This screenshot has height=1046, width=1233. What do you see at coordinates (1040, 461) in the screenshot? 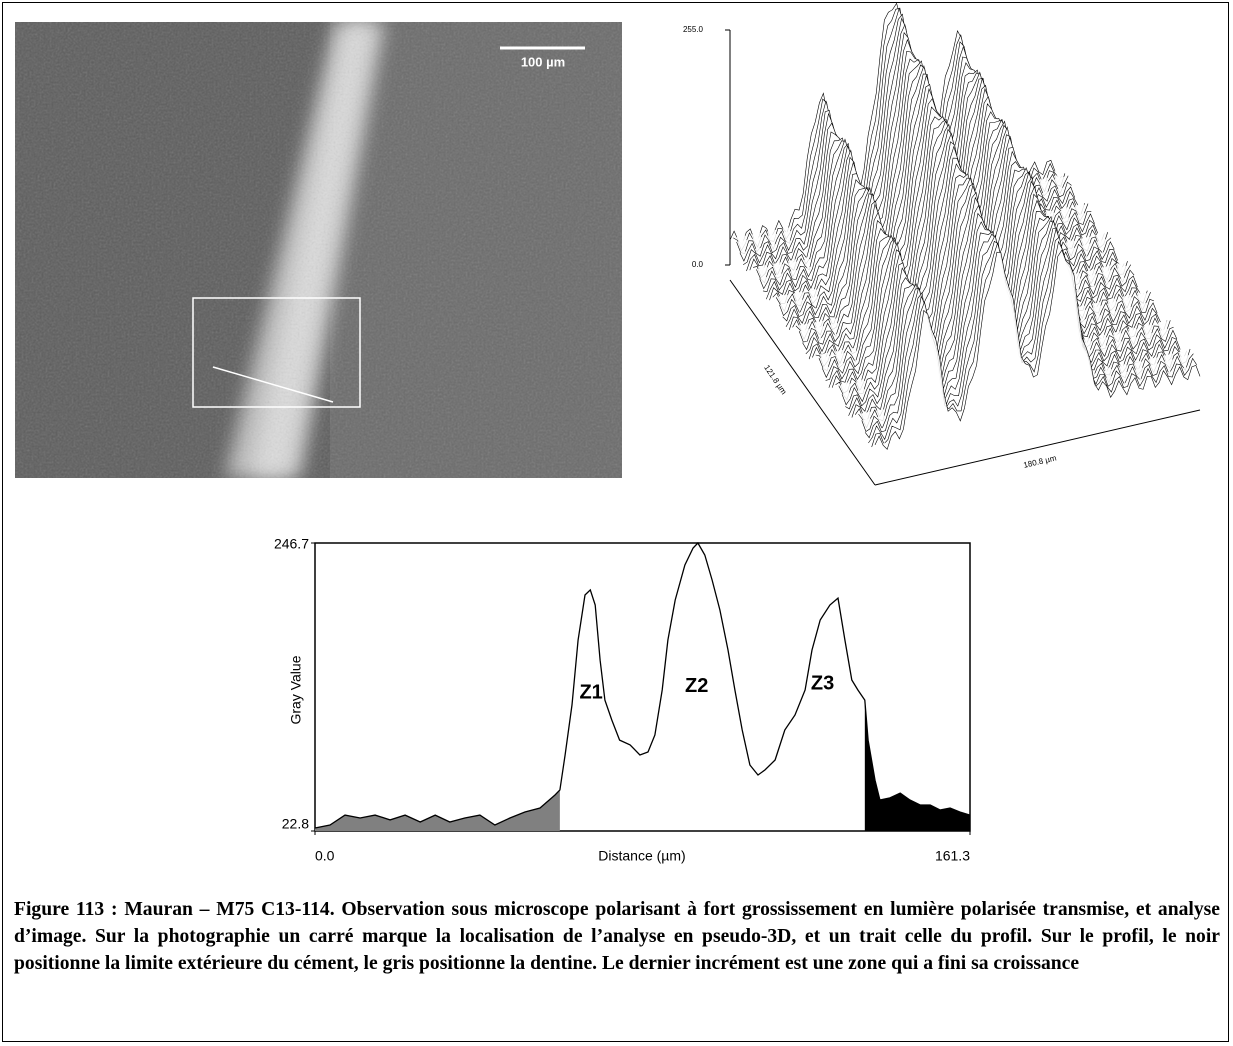
I see `width-label: 180.8 µm` at bounding box center [1040, 461].